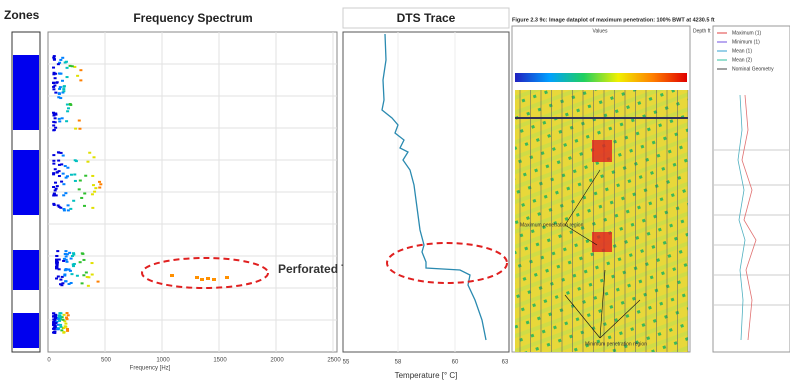 The height and width of the screenshot is (387, 790). Describe the element at coordinates (601, 77) in the screenshot. I see `color-bar` at that location.